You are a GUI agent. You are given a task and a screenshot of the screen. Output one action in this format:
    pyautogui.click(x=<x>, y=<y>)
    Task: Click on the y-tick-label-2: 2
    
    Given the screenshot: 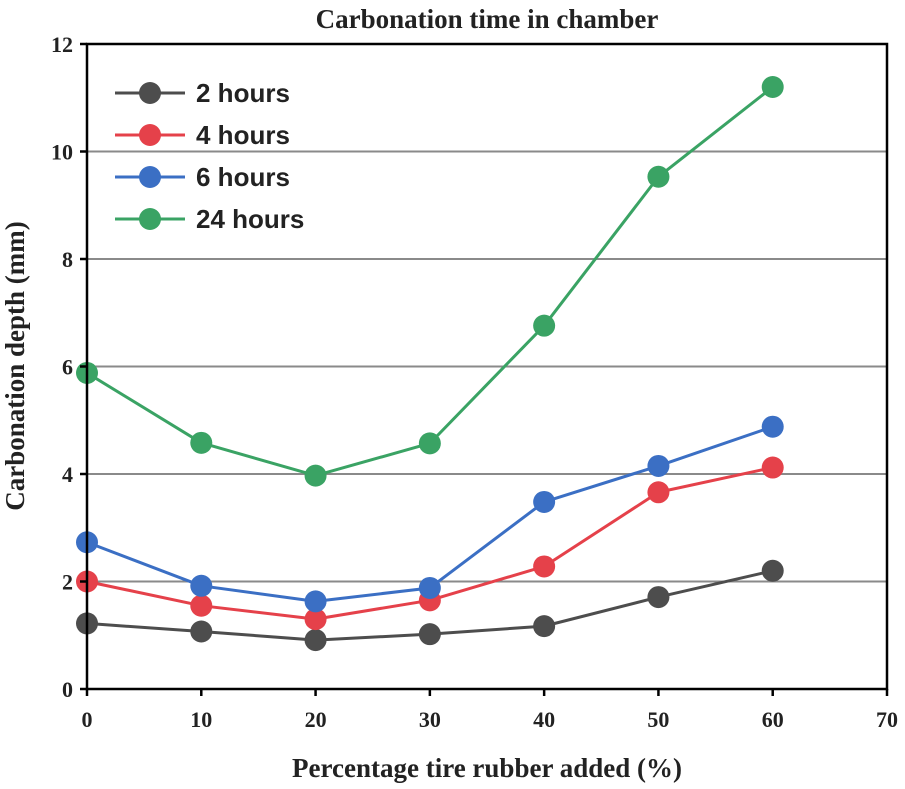 What is the action you would take?
    pyautogui.click(x=67, y=582)
    